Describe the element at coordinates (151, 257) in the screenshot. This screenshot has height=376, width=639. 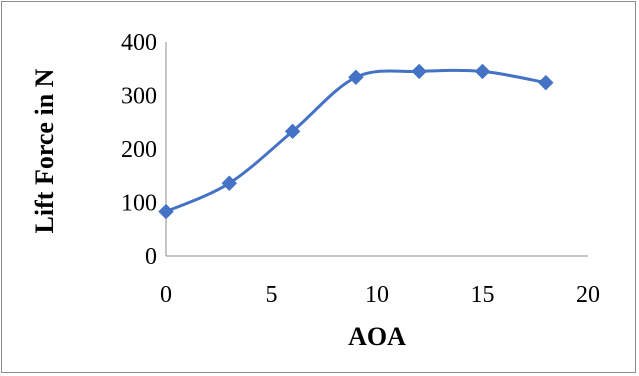
I see `y-tick-label: 0` at that location.